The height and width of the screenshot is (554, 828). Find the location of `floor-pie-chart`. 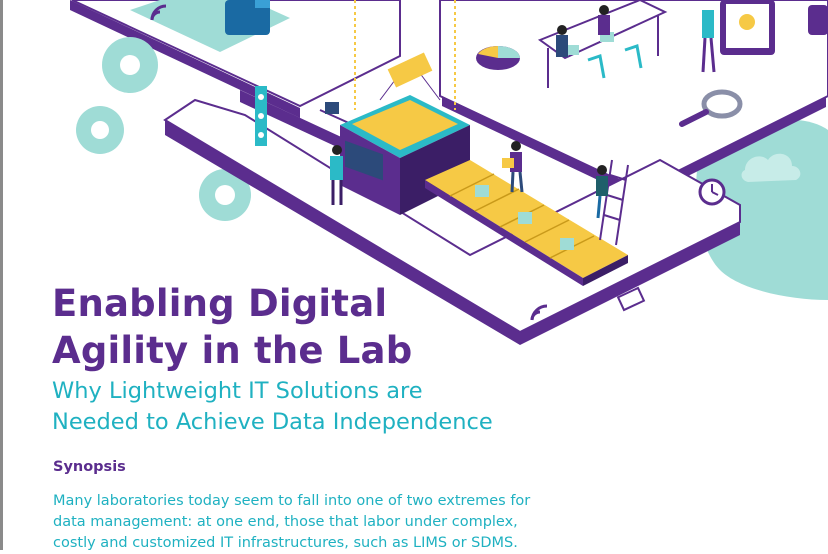

floor-pie-chart is located at coordinates (498, 58).